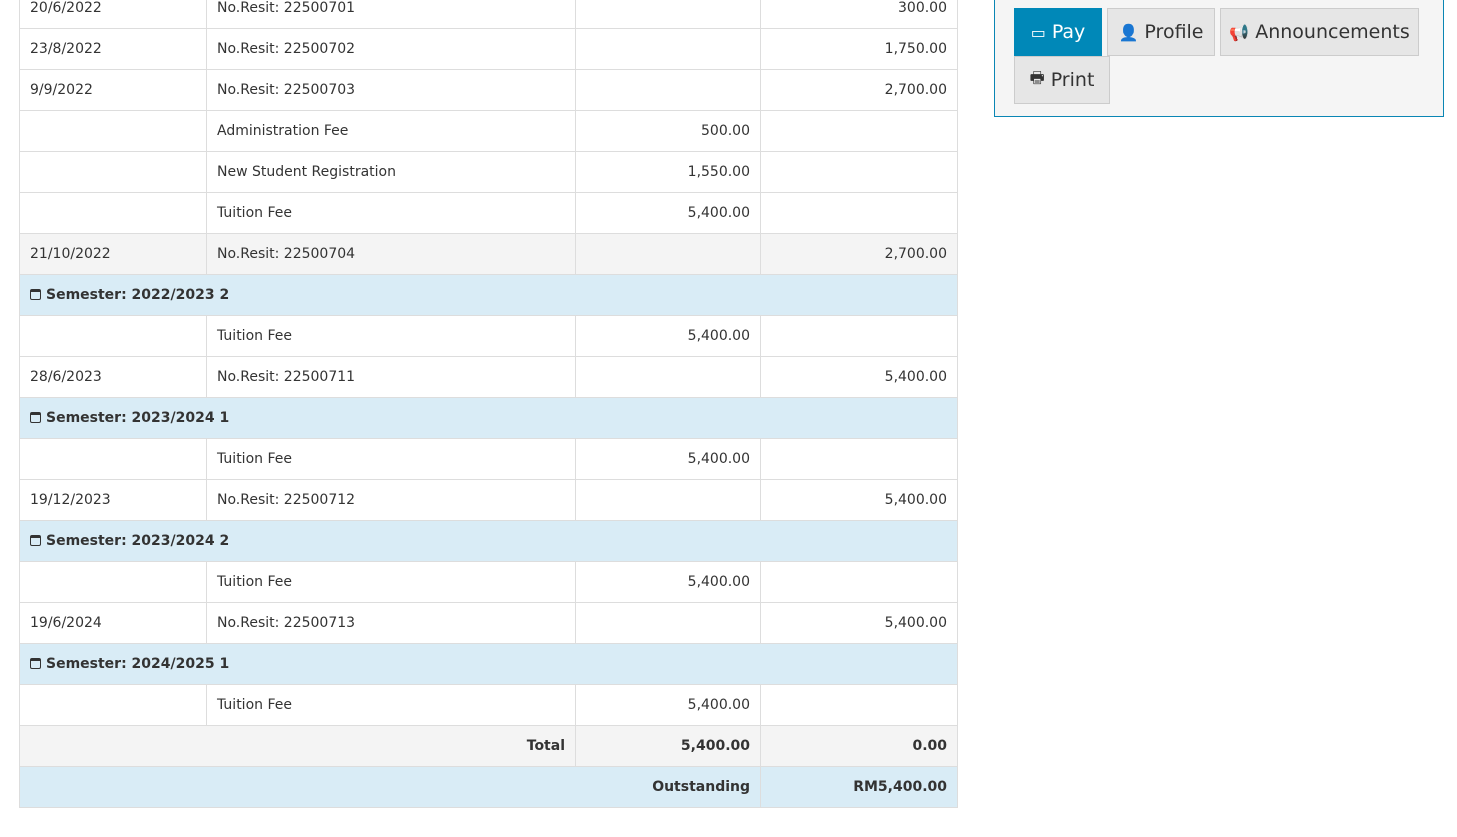 The width and height of the screenshot is (1457, 837). I want to click on semester-label: Semester: 2024/2025 1, so click(138, 664).